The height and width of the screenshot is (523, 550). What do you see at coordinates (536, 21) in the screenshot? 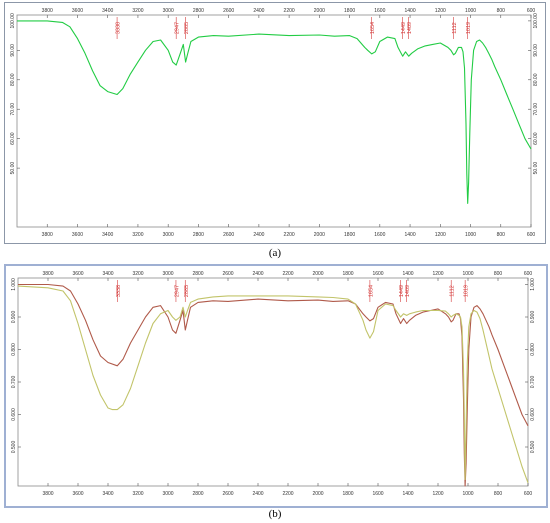
I see `chart-a-ytick-label-right: 100.00` at bounding box center [536, 21].